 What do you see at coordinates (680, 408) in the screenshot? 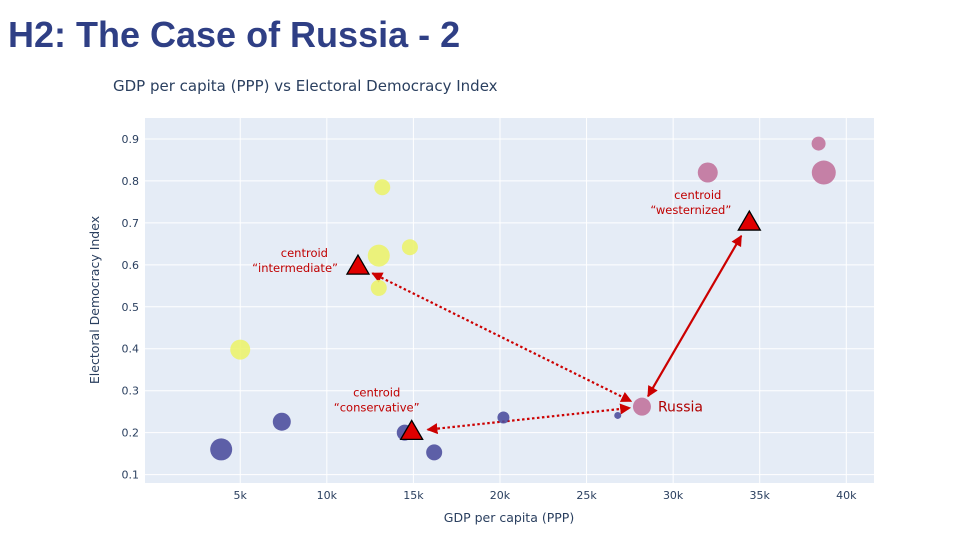
I see `russia-label: Russia` at bounding box center [680, 408].